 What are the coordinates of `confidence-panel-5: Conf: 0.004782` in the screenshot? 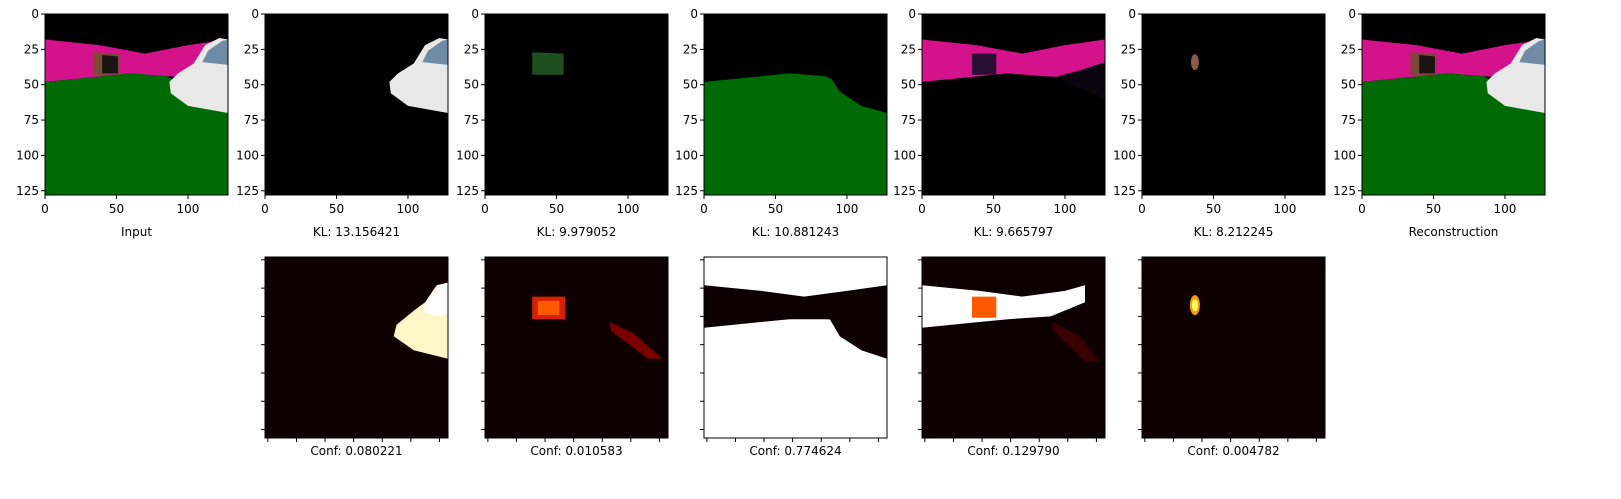 It's located at (1232, 357).